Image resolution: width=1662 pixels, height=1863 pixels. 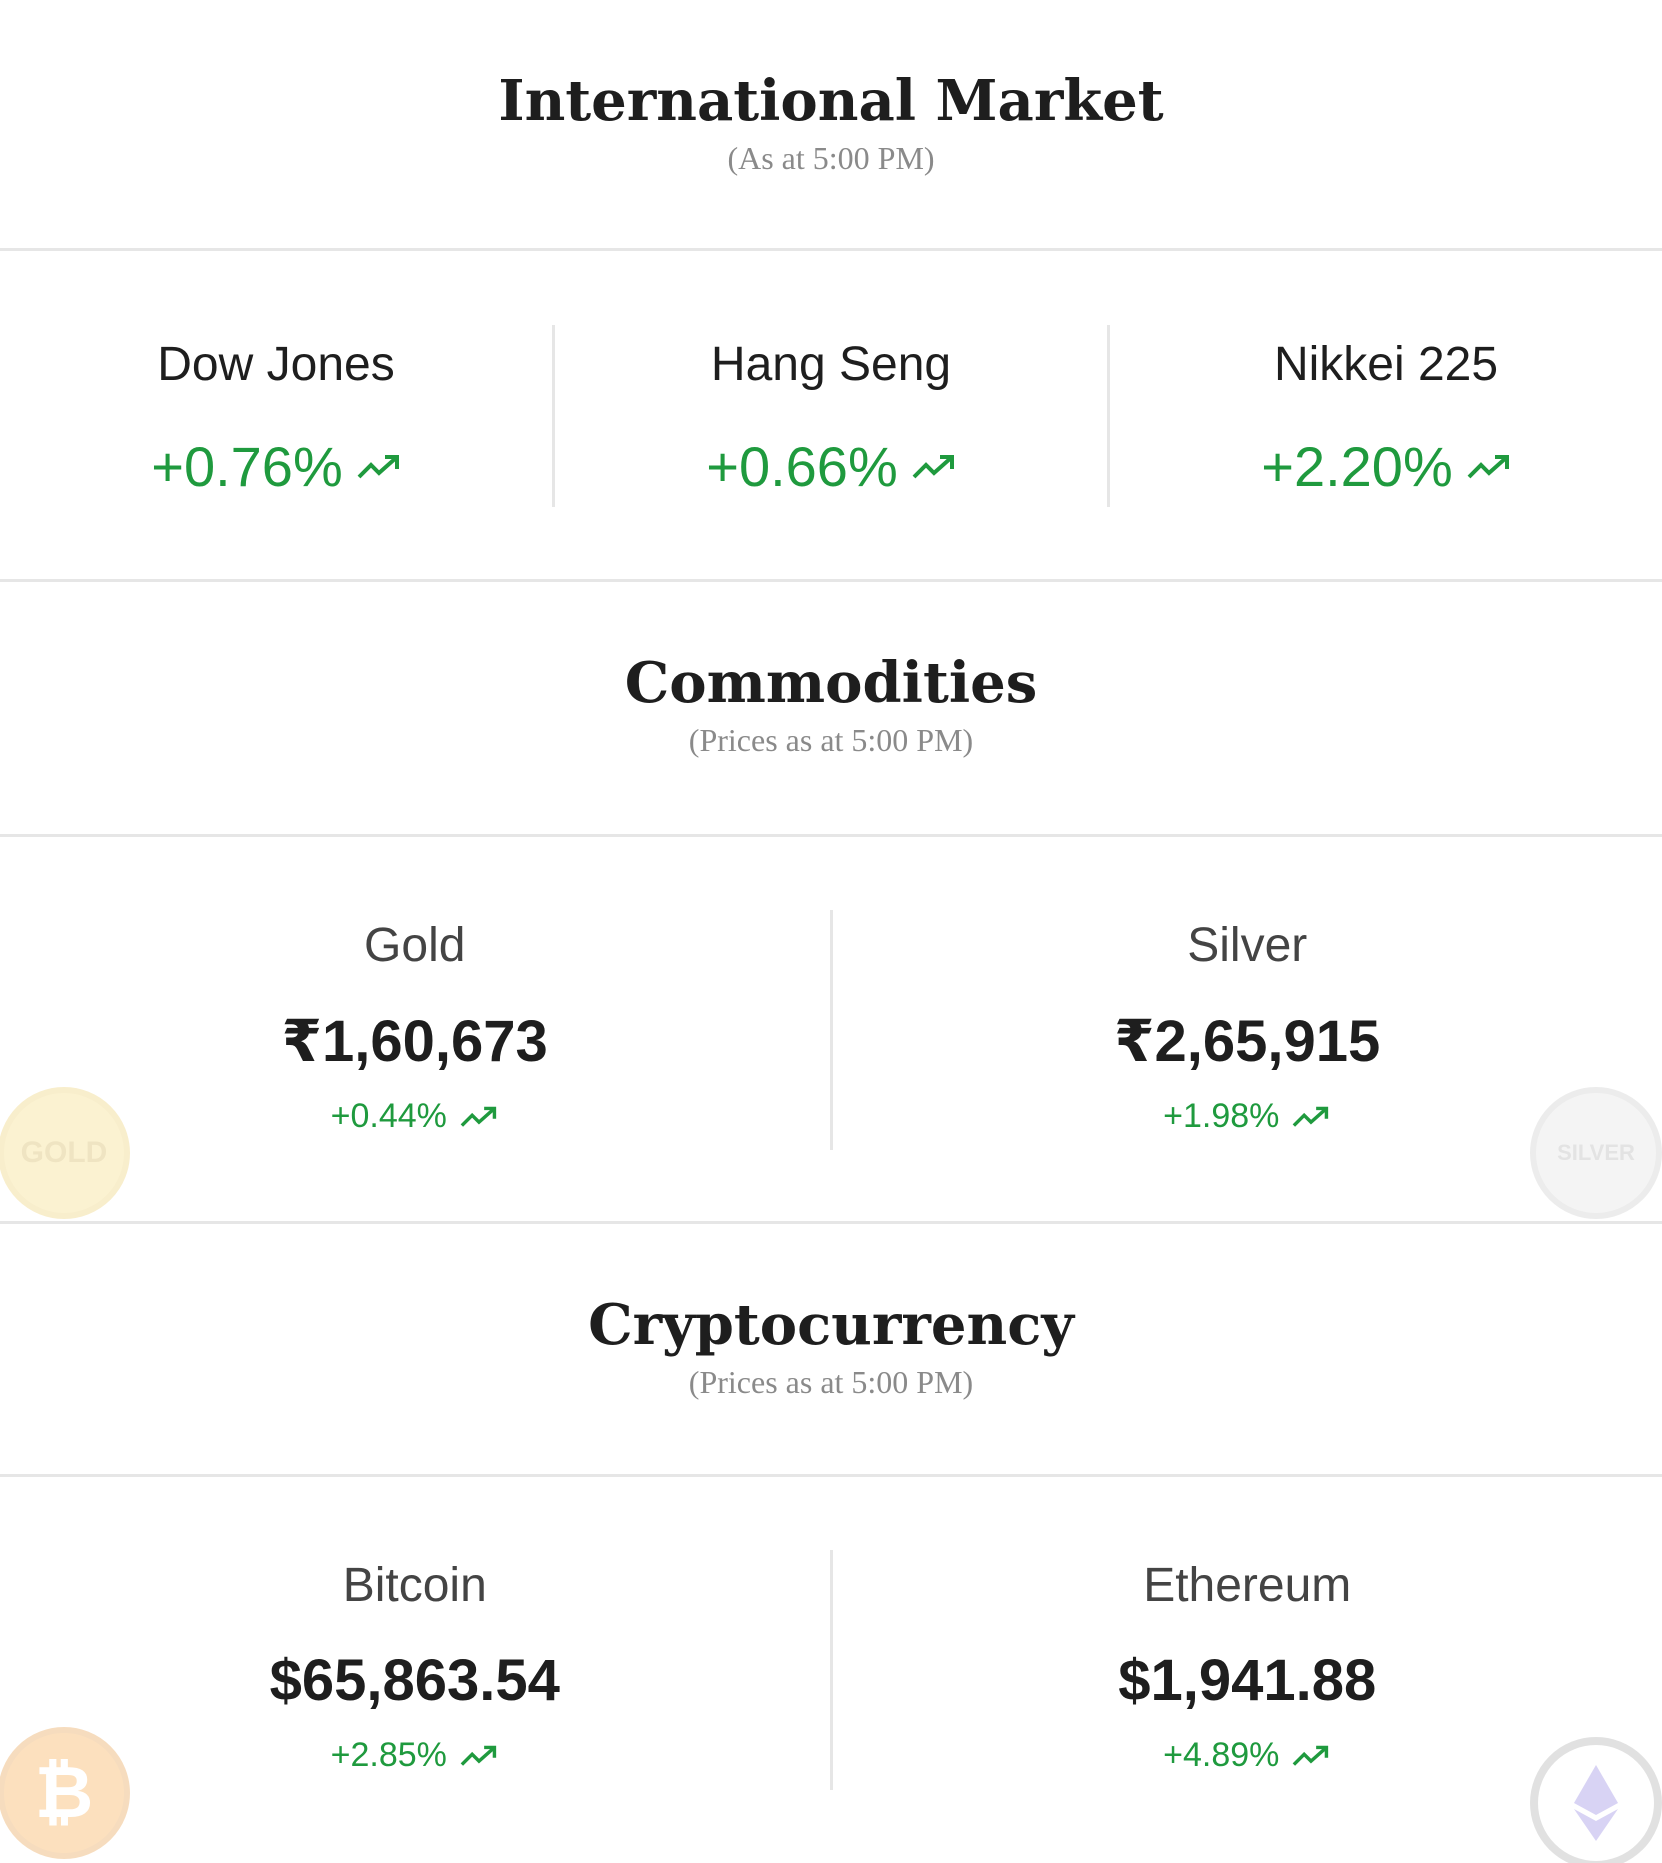 What do you see at coordinates (414, 1041) in the screenshot?
I see `commodity-price: ₹1,60,673` at bounding box center [414, 1041].